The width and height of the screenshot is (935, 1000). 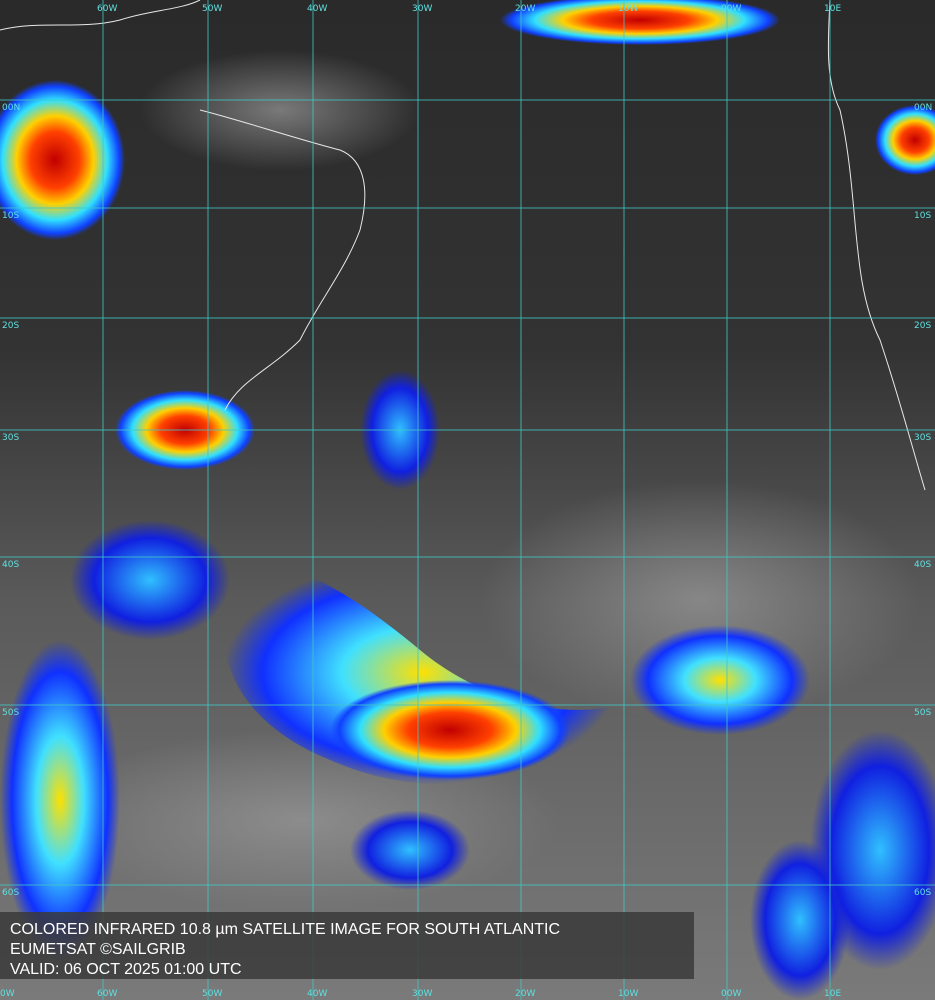 What do you see at coordinates (10, 893) in the screenshot?
I see `parallel-label-left: 60S` at bounding box center [10, 893].